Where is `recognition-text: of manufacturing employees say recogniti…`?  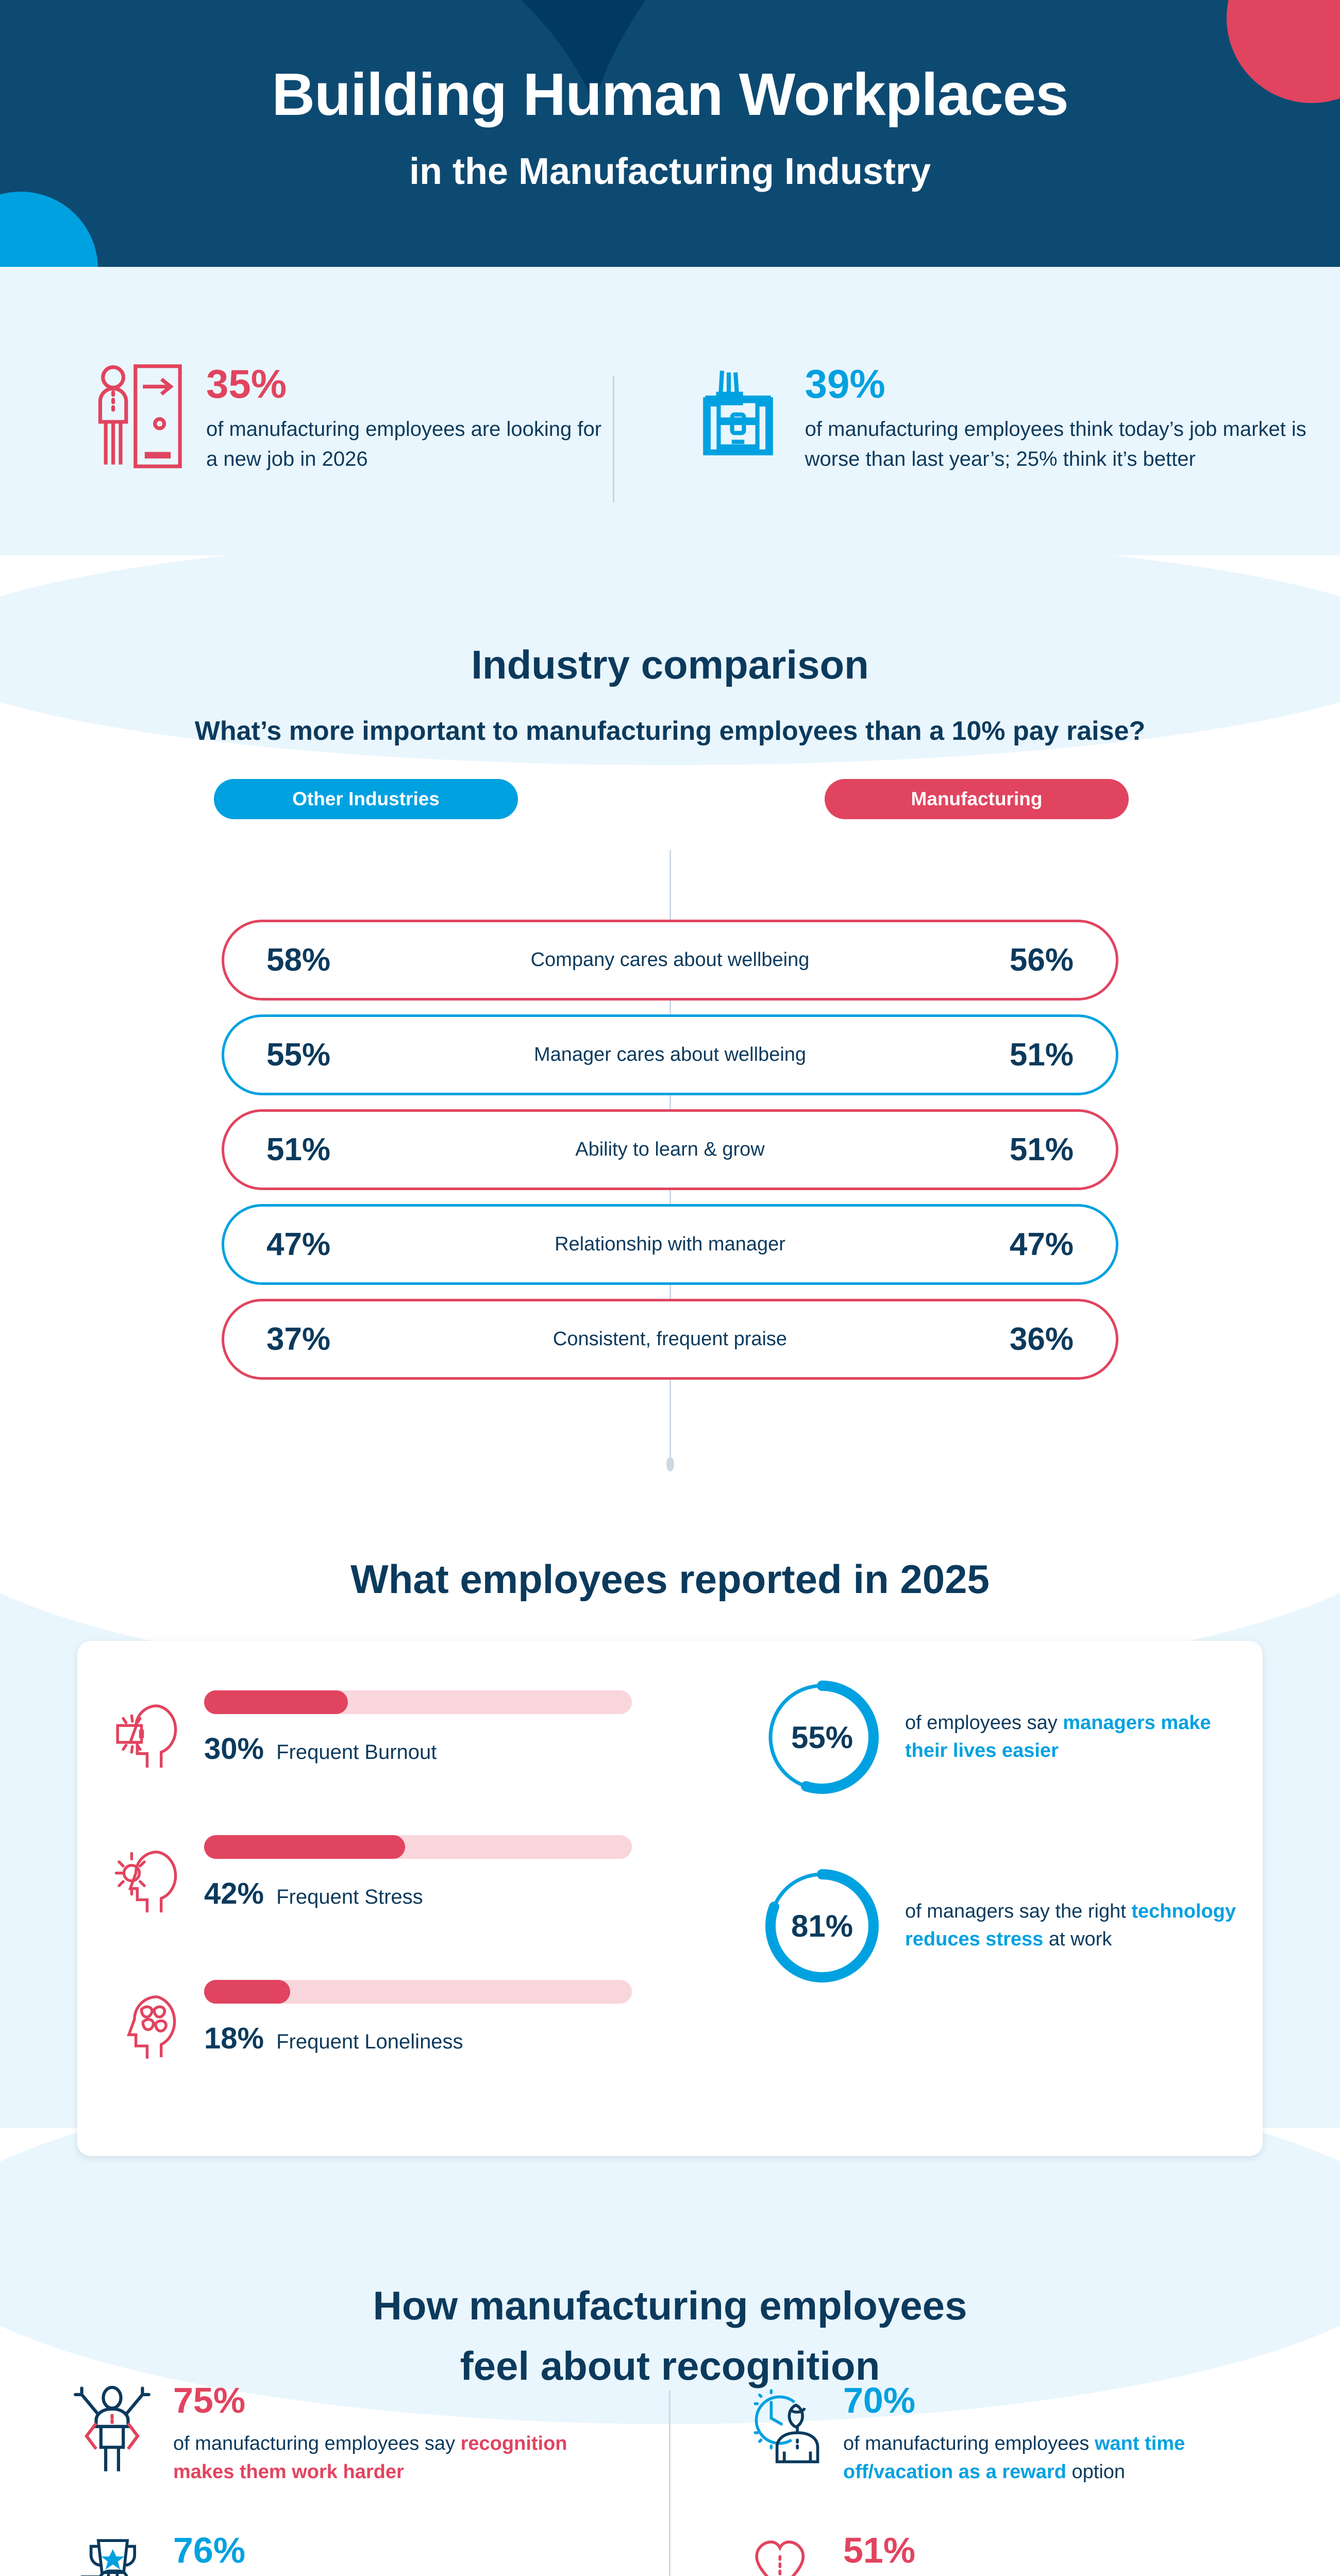
recognition-text: of manufacturing employees say recogniti… is located at coordinates (393, 2458).